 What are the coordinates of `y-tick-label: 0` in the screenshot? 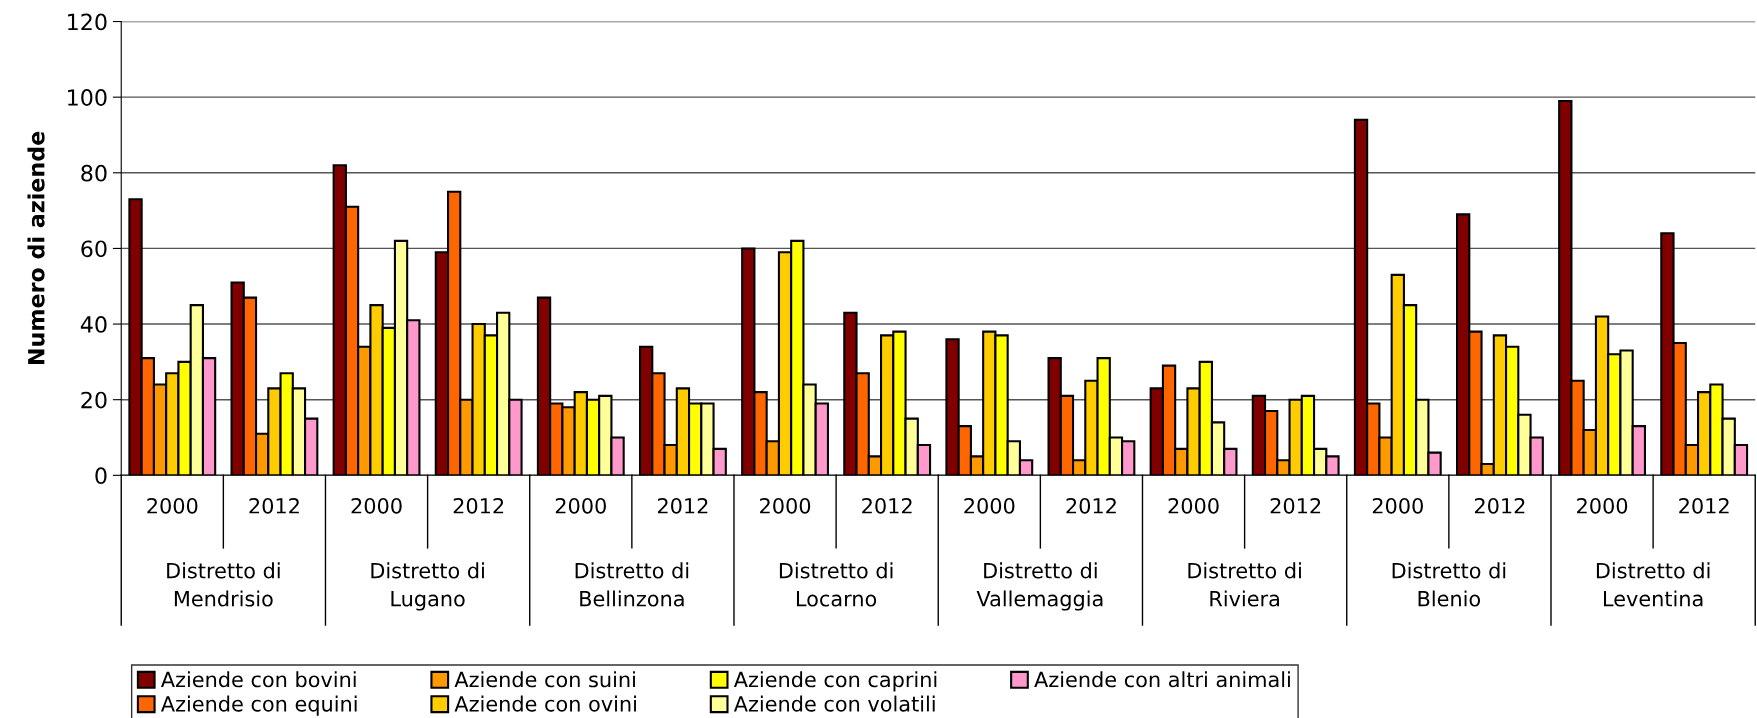 It's located at (101, 476).